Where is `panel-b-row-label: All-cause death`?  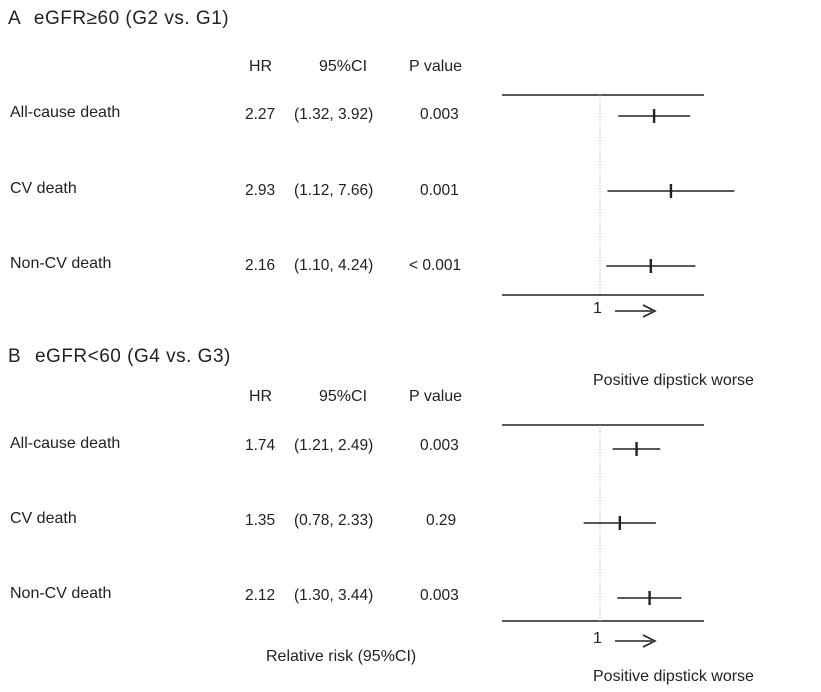 panel-b-row-label: All-cause death is located at coordinates (65, 443).